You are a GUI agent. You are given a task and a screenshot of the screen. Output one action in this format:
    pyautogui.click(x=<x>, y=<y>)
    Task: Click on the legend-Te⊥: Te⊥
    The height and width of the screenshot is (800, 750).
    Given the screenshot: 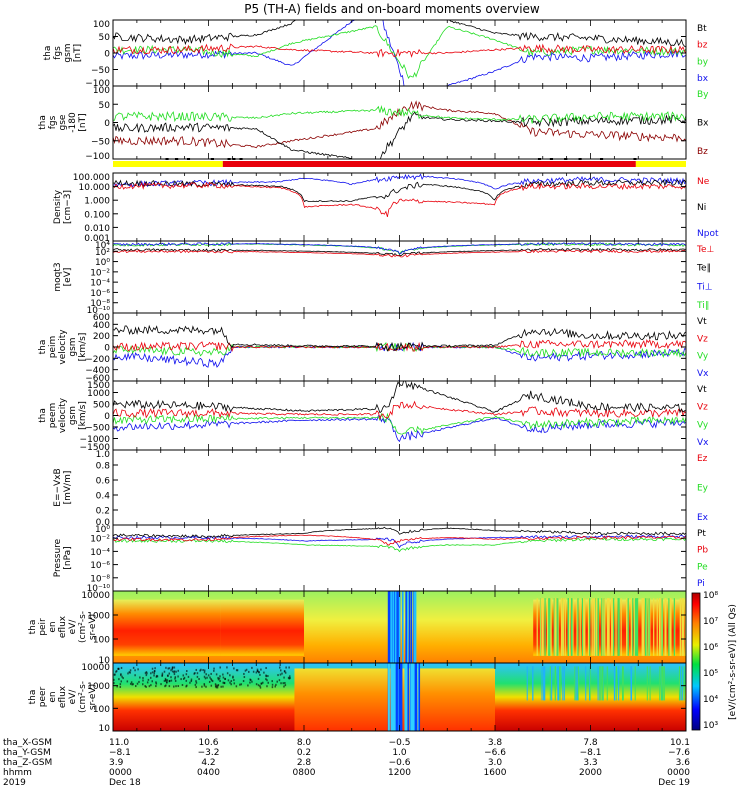 What is the action you would take?
    pyautogui.click(x=705, y=250)
    